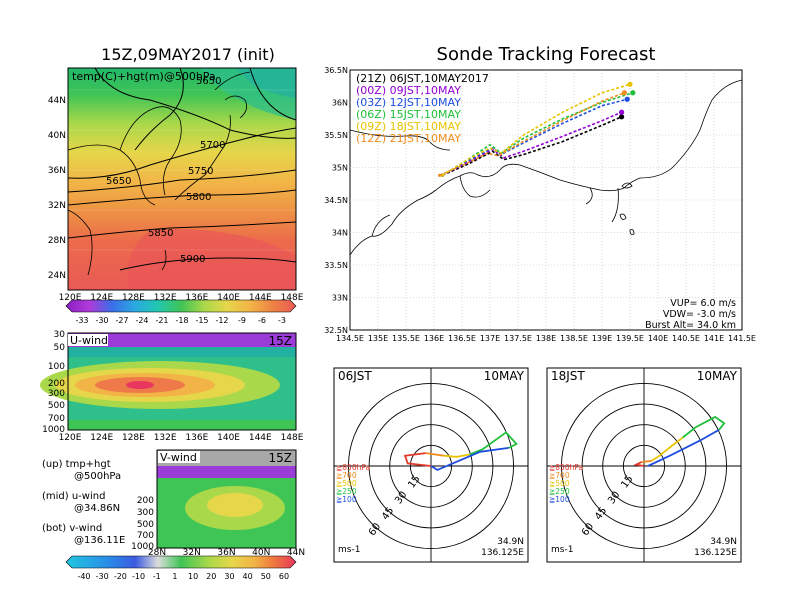 Image resolution: width=792 pixels, height=612 pixels. Describe the element at coordinates (346, 491) in the screenshot. I see `level-legend: ≧250` at that location.